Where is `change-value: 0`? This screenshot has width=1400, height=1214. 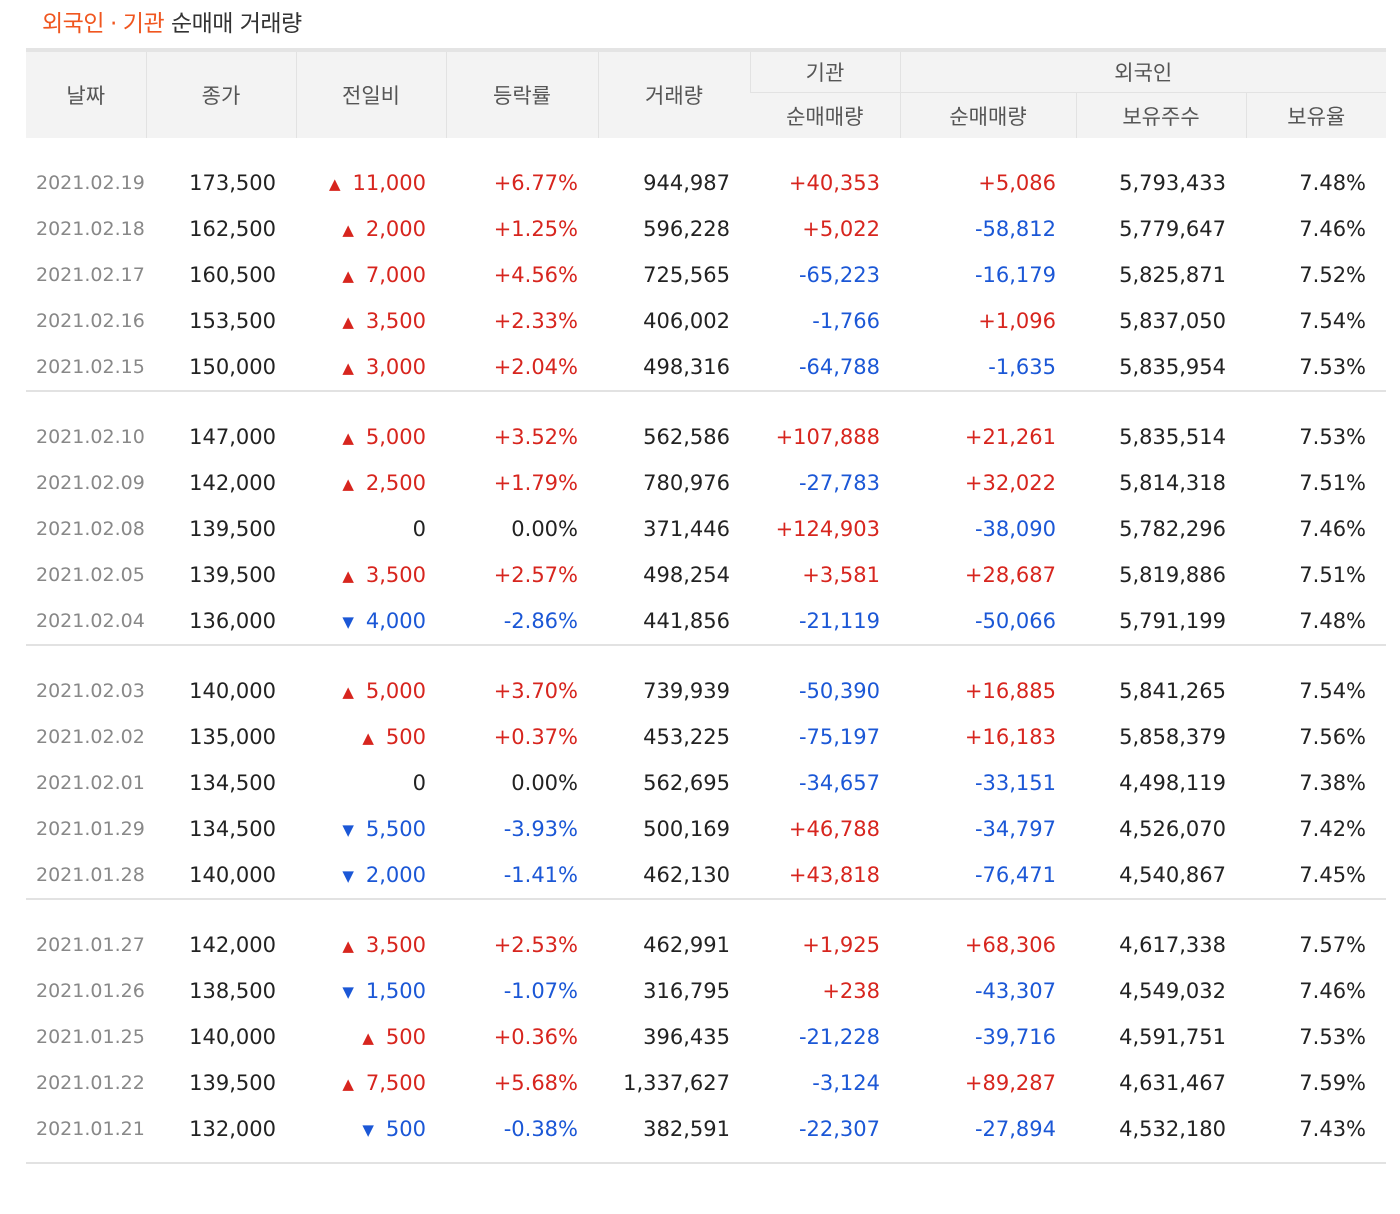 change-value: 0 is located at coordinates (419, 783).